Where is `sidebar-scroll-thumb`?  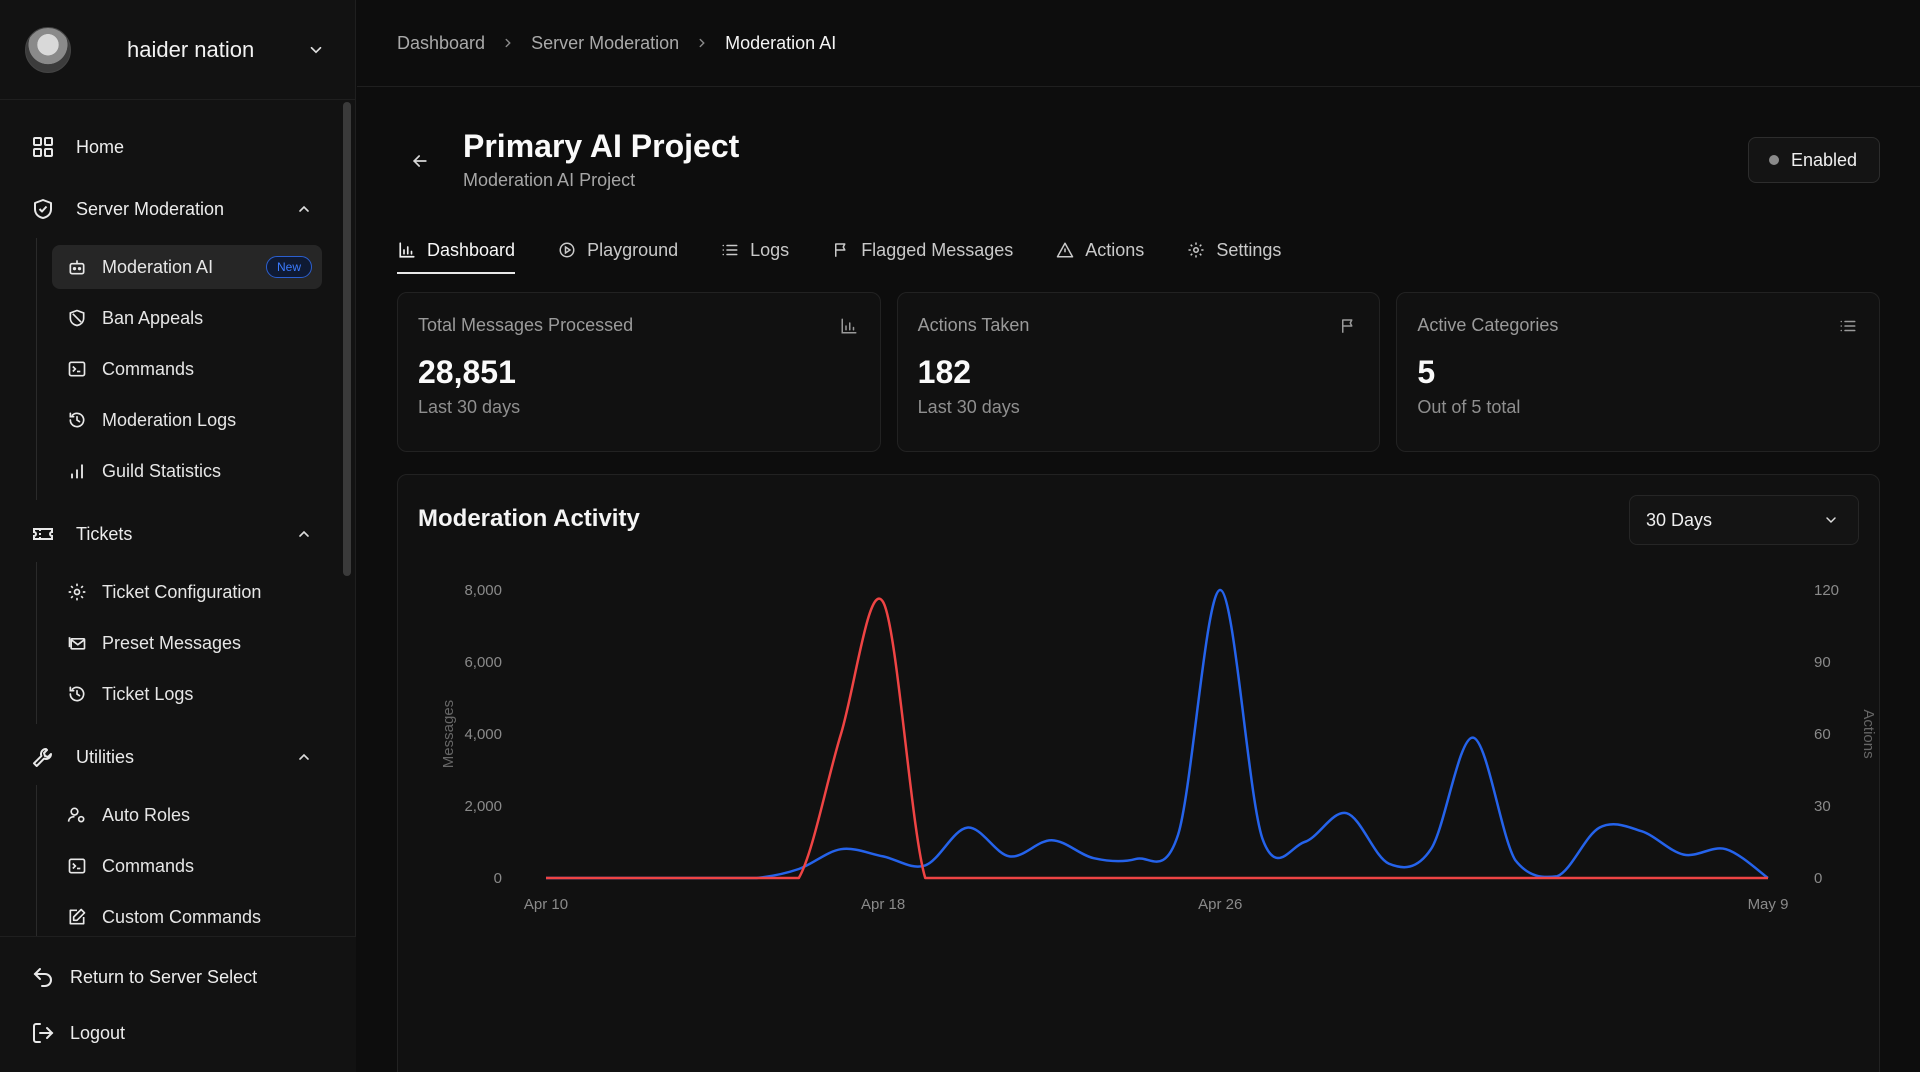
sidebar-scroll-thumb is located at coordinates (347, 339).